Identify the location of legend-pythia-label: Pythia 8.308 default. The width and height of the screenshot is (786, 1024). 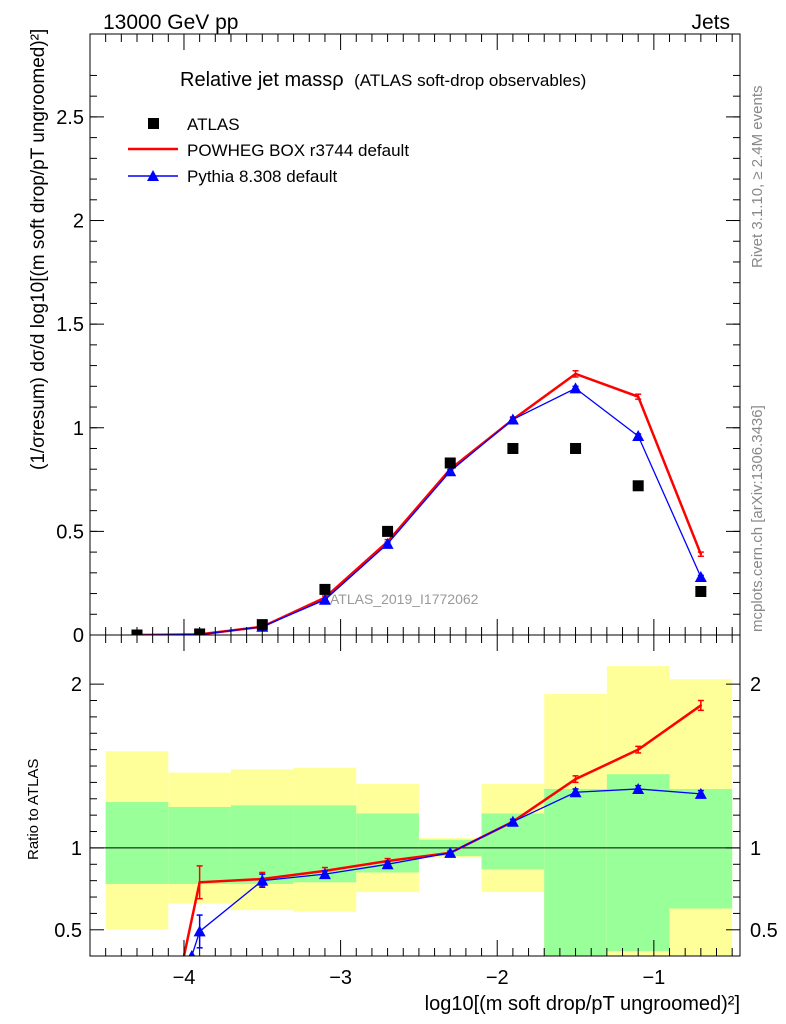
(262, 176).